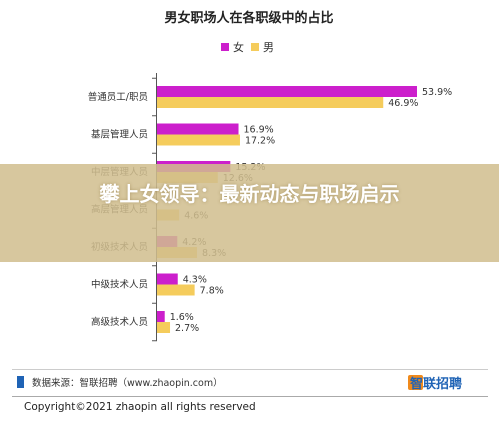 This screenshot has width=499, height=428. Describe the element at coordinates (255, 47) in the screenshot. I see `legend-swatch-male` at that location.